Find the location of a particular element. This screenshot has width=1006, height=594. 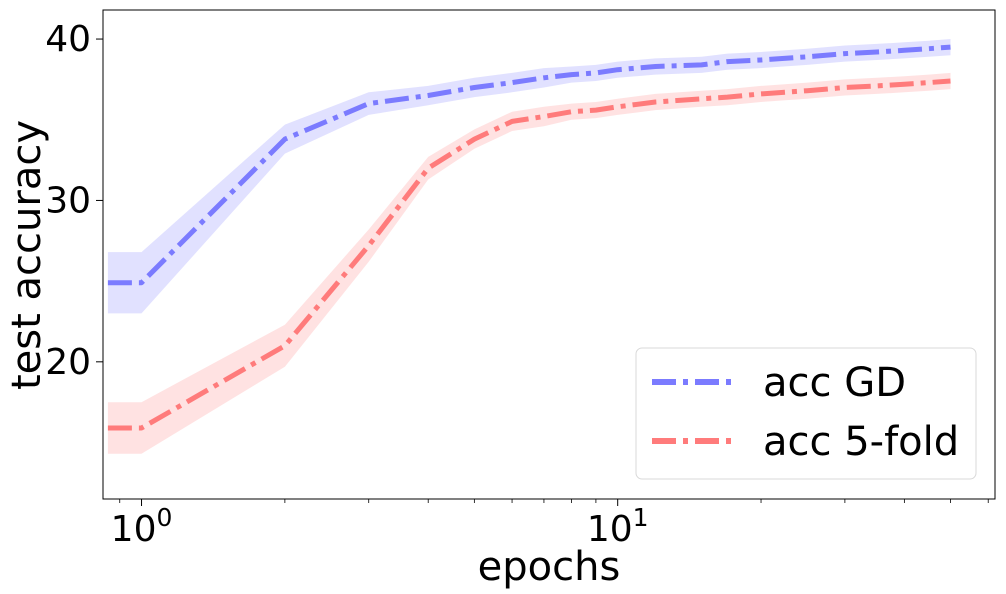

legend-label-acc-5-fold: acc 5-fold is located at coordinates (861, 442).